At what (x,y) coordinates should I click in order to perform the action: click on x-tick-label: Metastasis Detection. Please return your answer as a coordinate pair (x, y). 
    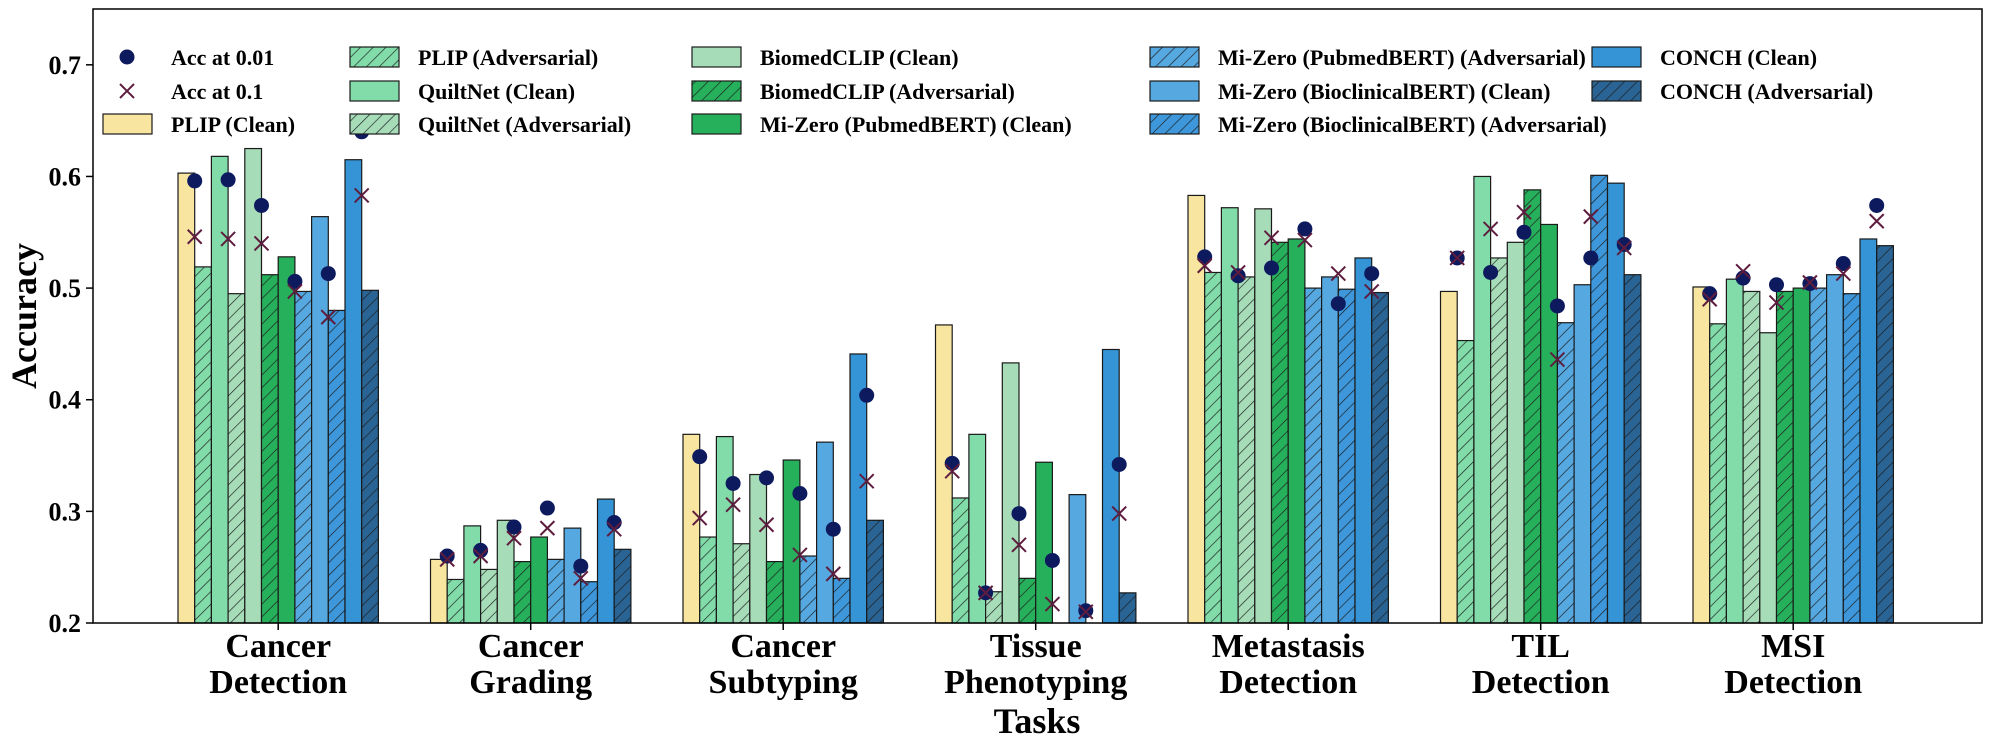
    Looking at the image, I should click on (1288, 664).